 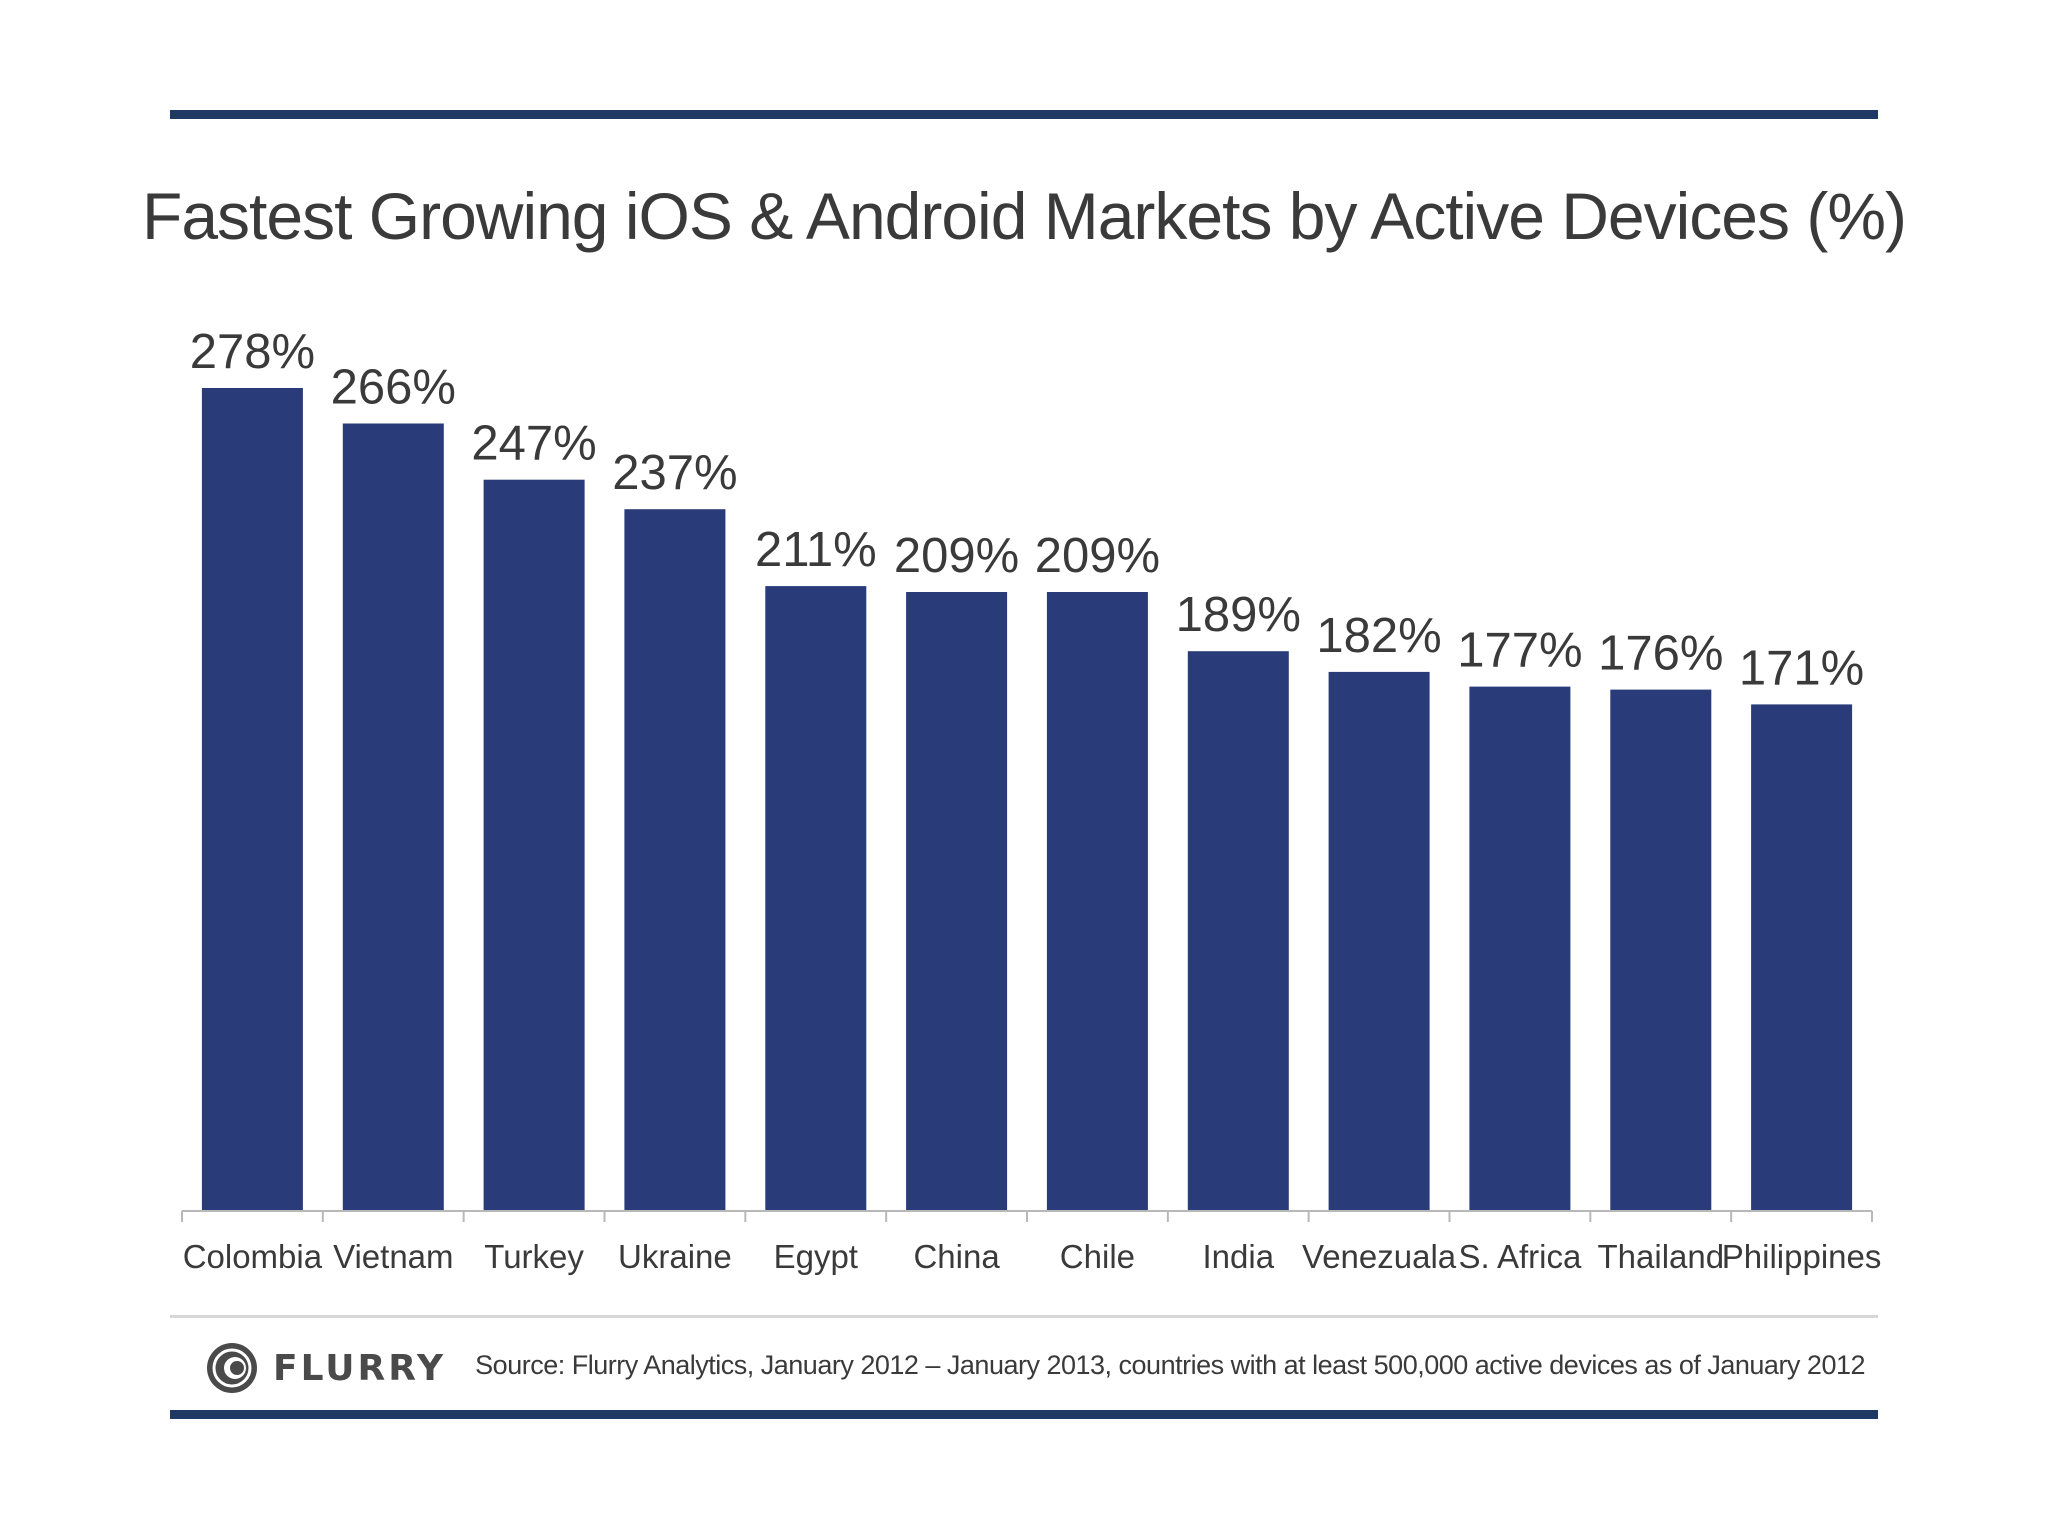 What do you see at coordinates (674, 473) in the screenshot?
I see `value-label: 237%` at bounding box center [674, 473].